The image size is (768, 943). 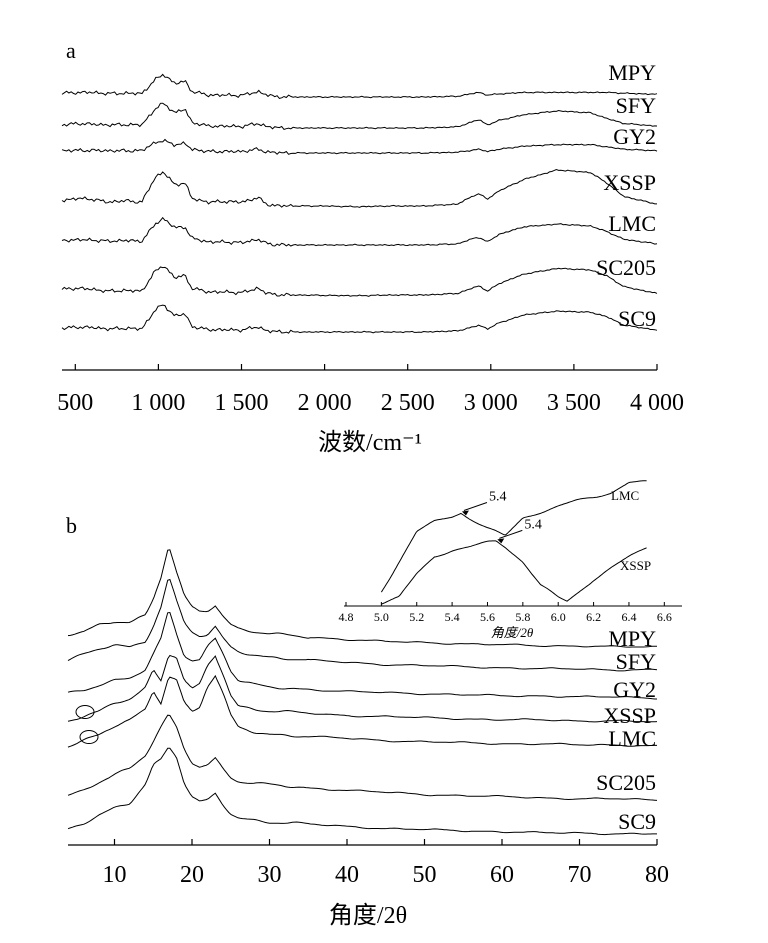 What do you see at coordinates (522, 617) in the screenshot?
I see `inset-tick-label: 5.8` at bounding box center [522, 617].